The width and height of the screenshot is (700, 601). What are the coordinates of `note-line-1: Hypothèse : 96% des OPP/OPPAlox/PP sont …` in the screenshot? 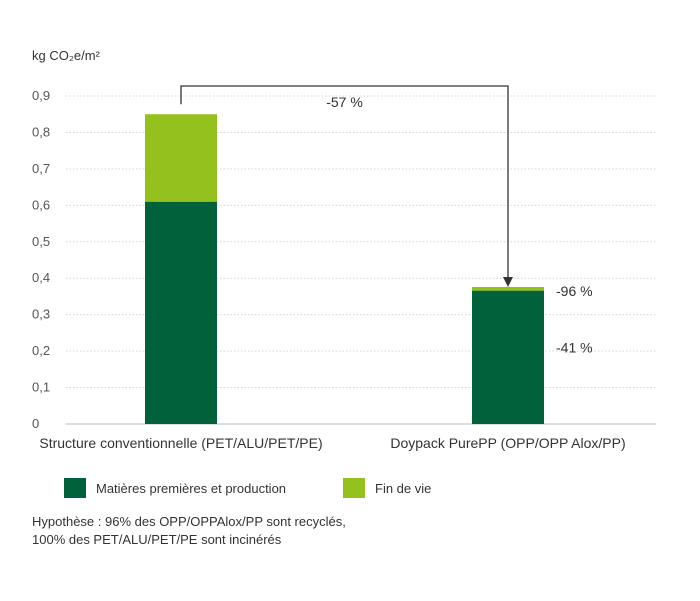 It's located at (189, 521).